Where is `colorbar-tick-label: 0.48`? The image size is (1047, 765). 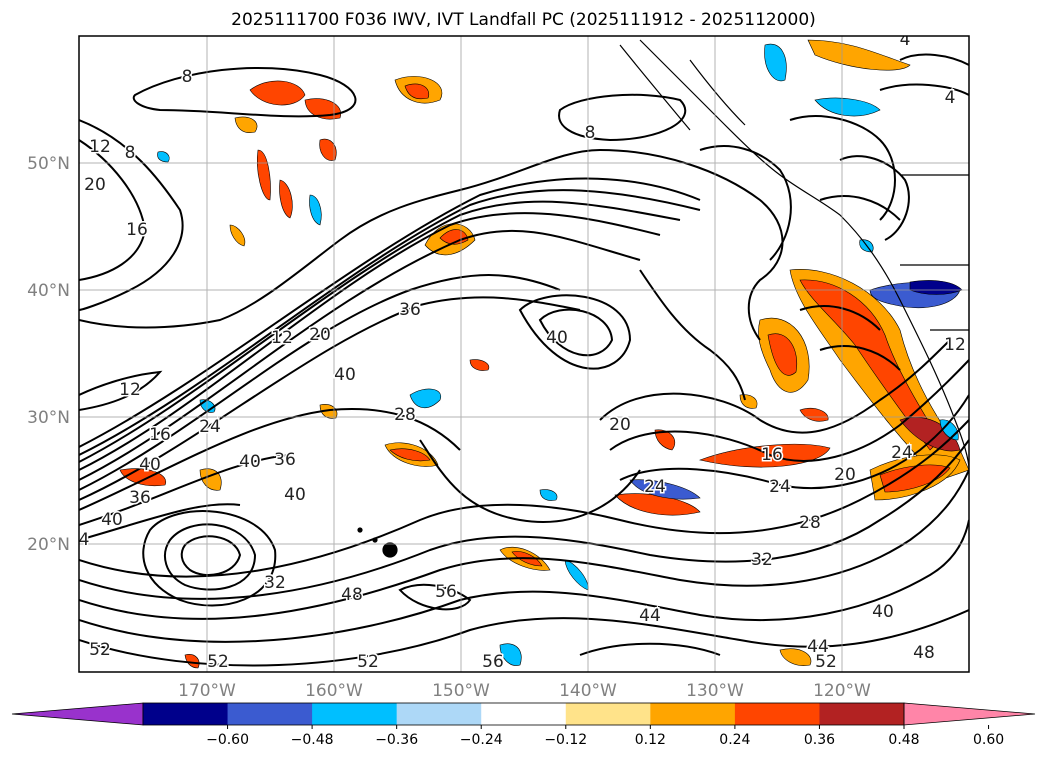 colorbar-tick-label: 0.48 is located at coordinates (903, 740).